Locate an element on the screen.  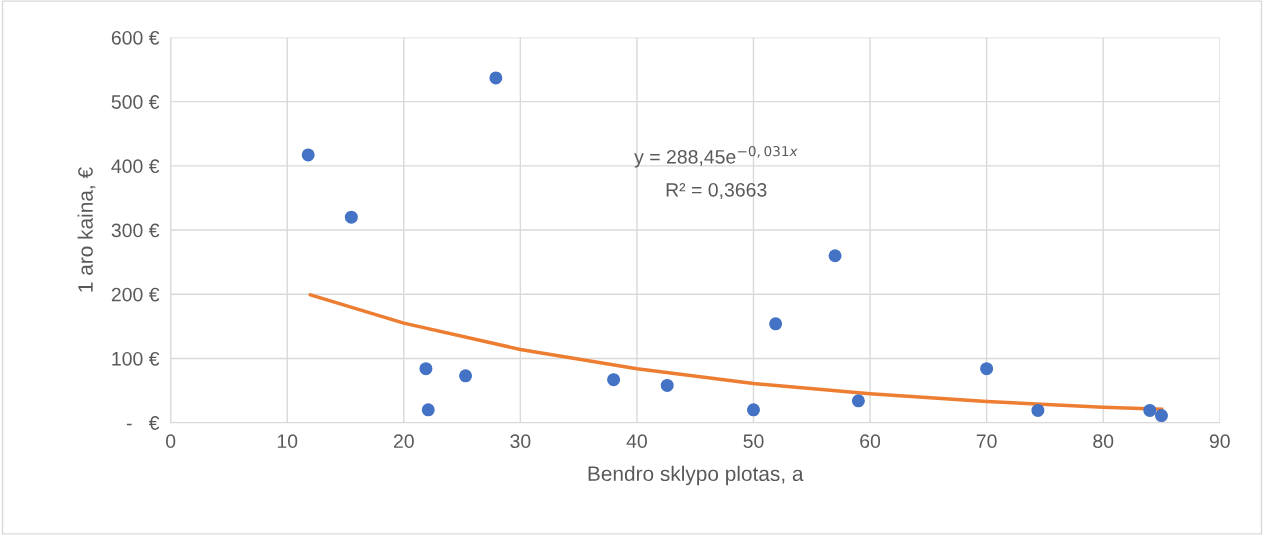
x-tick-label: 0 is located at coordinates (170, 441).